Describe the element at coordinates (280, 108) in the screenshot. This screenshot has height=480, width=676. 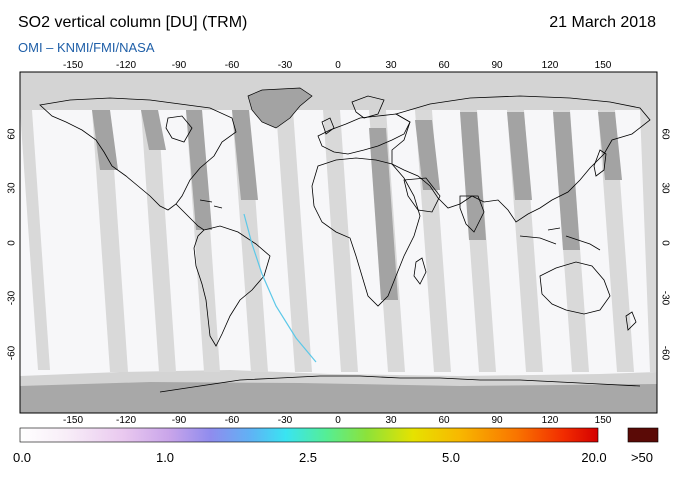
I see `greenland` at that location.